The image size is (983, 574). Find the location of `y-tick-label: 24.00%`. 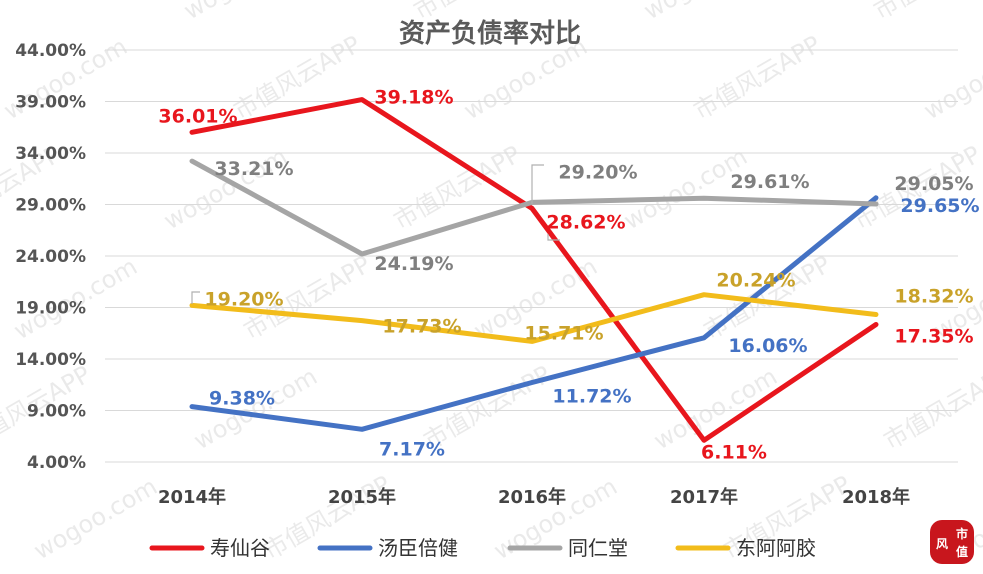

y-tick-label: 24.00% is located at coordinates (50, 257).